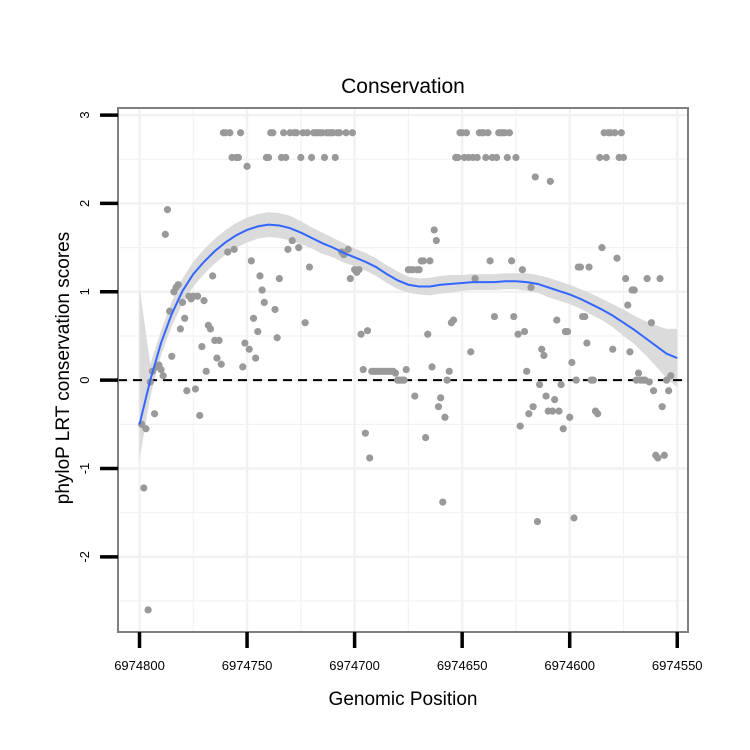  I want to click on y-axis-title: phyloP LRT conservation scores, so click(63, 368).